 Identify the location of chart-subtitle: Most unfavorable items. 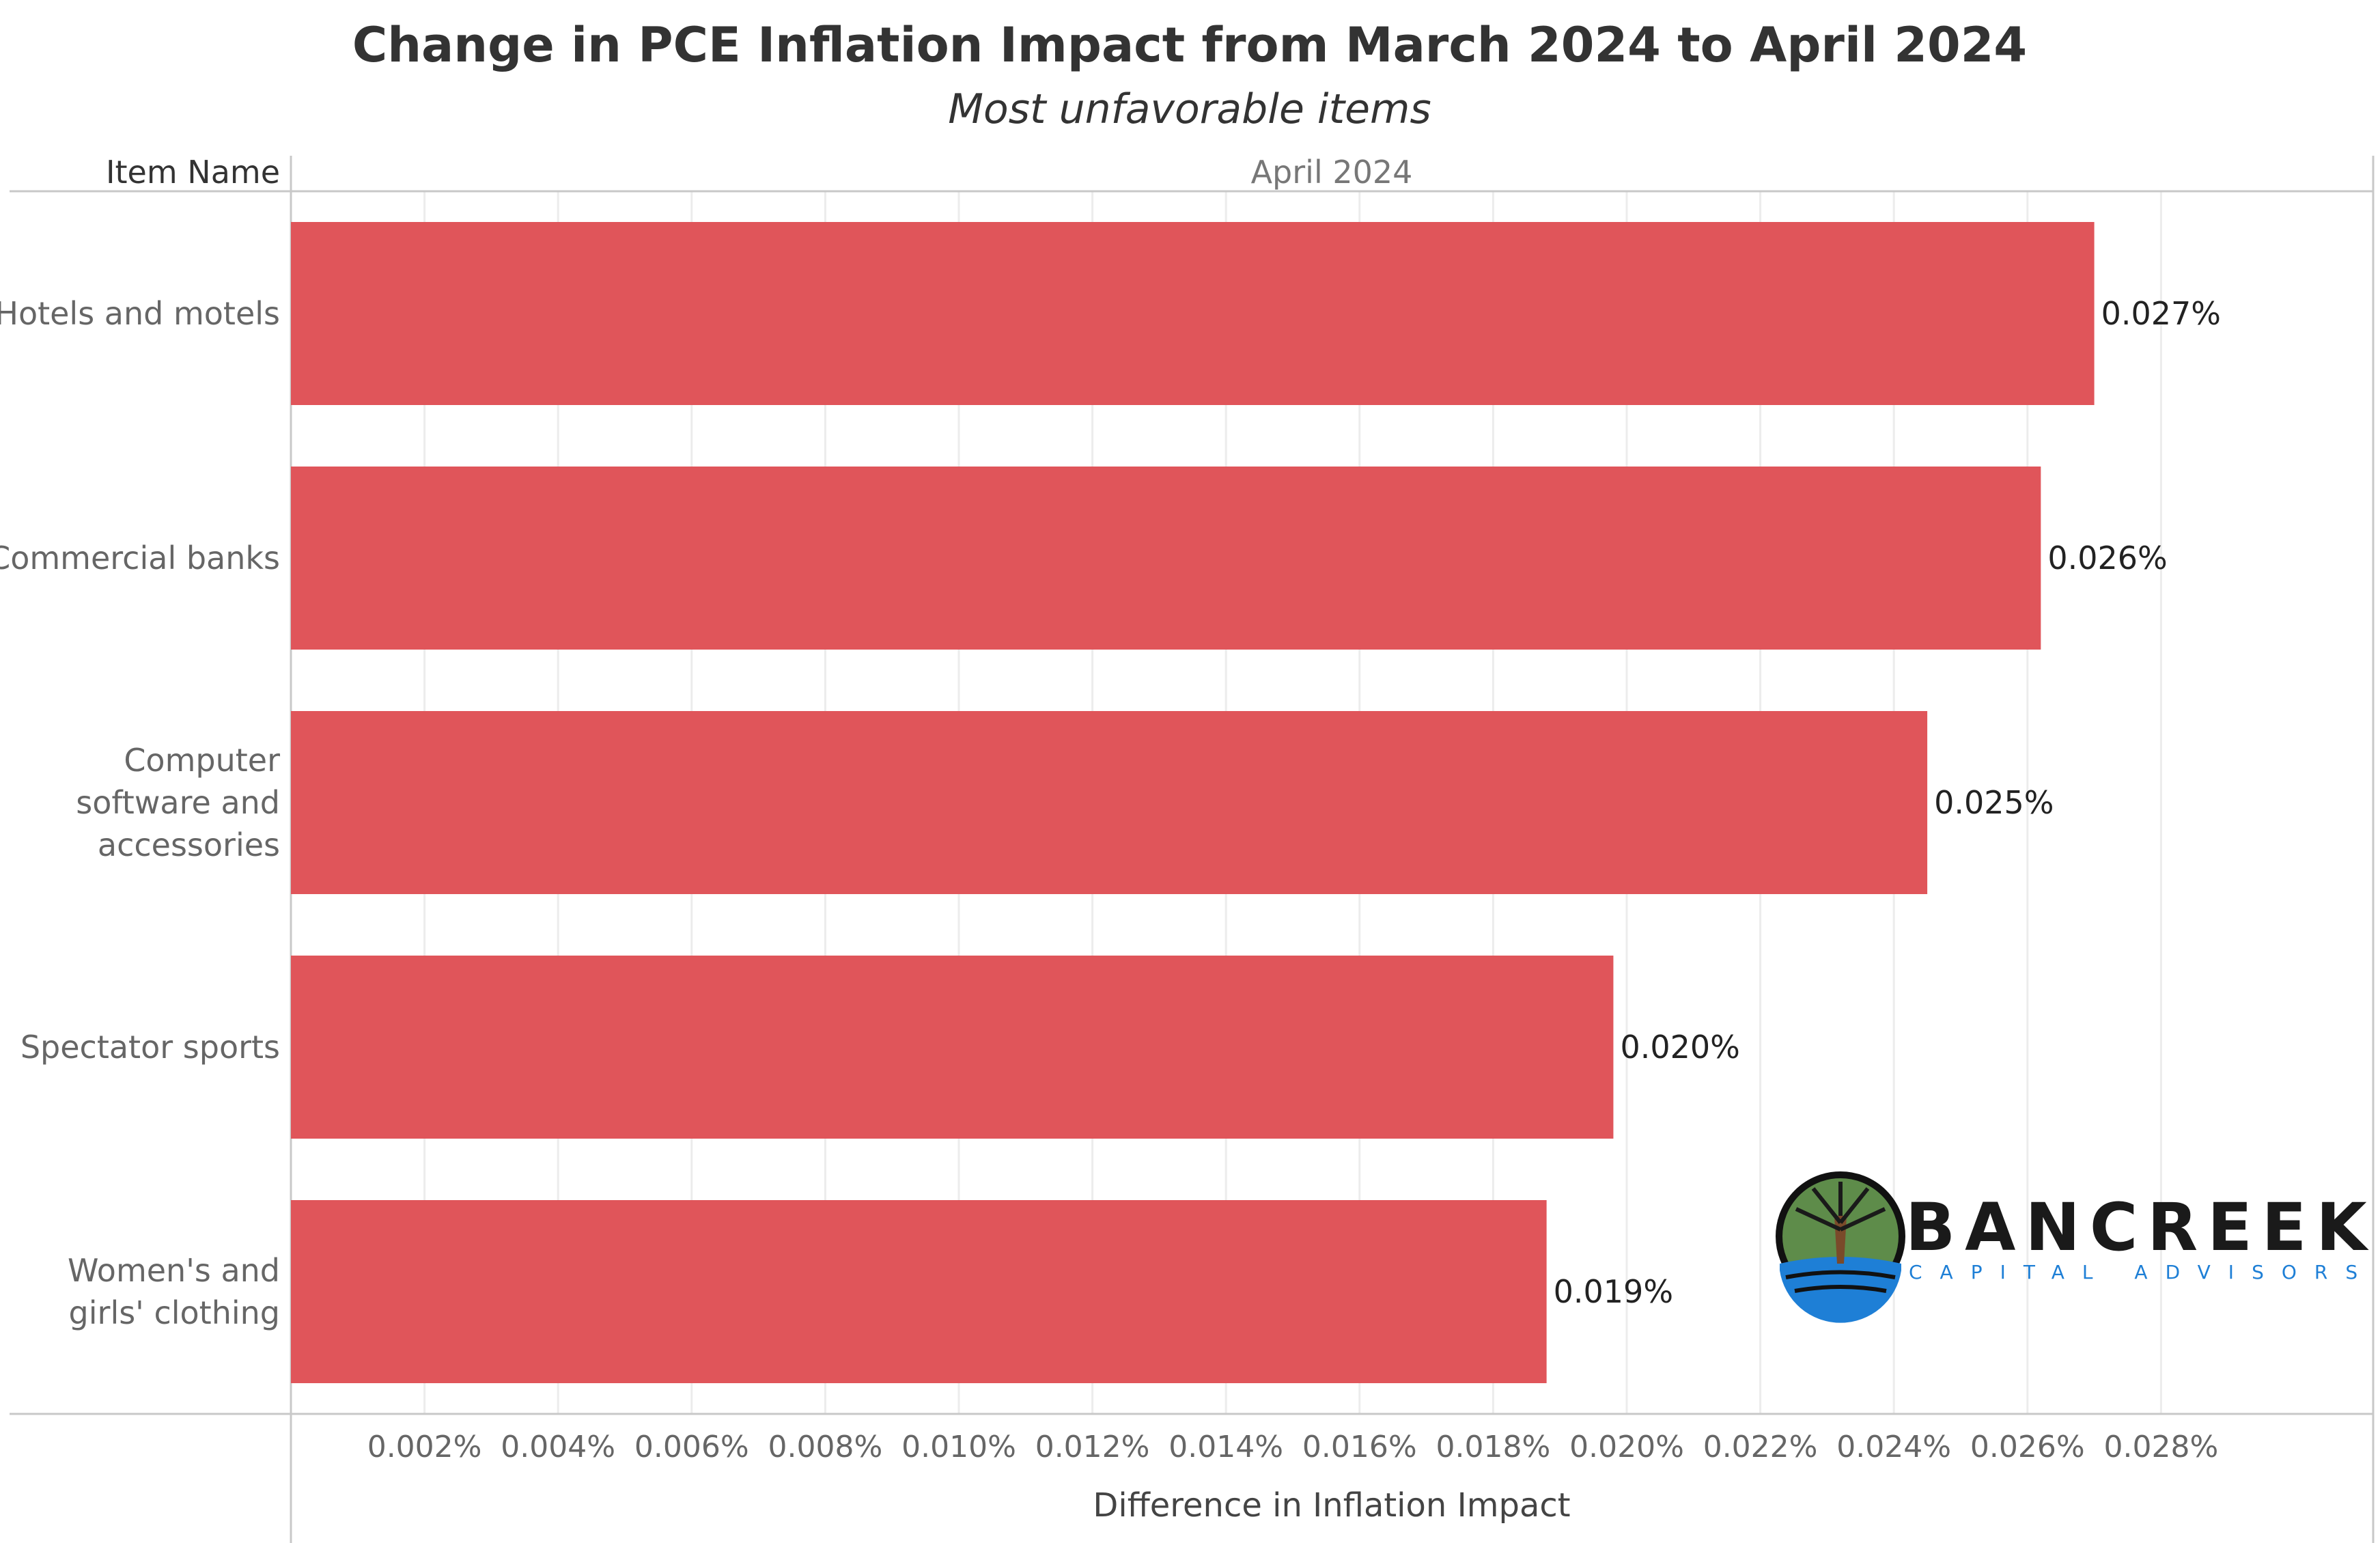
(1189, 109).